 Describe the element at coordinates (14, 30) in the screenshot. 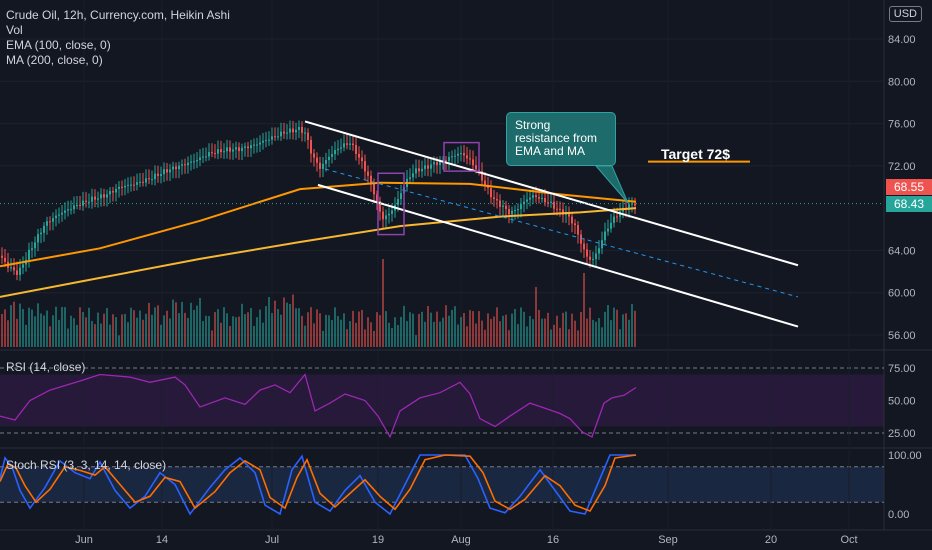

I see `vol-legend: Vol` at that location.